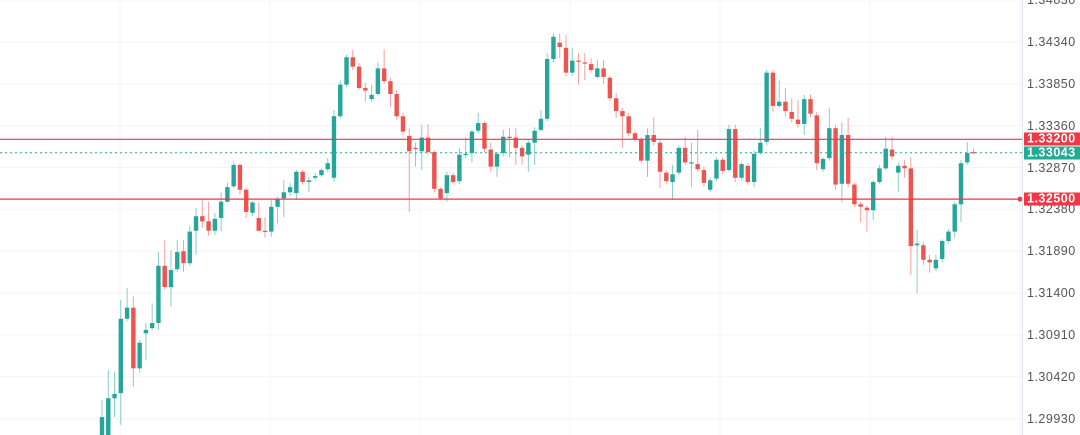  What do you see at coordinates (1051, 293) in the screenshot?
I see `y-tick-label: 1.31400` at bounding box center [1051, 293].